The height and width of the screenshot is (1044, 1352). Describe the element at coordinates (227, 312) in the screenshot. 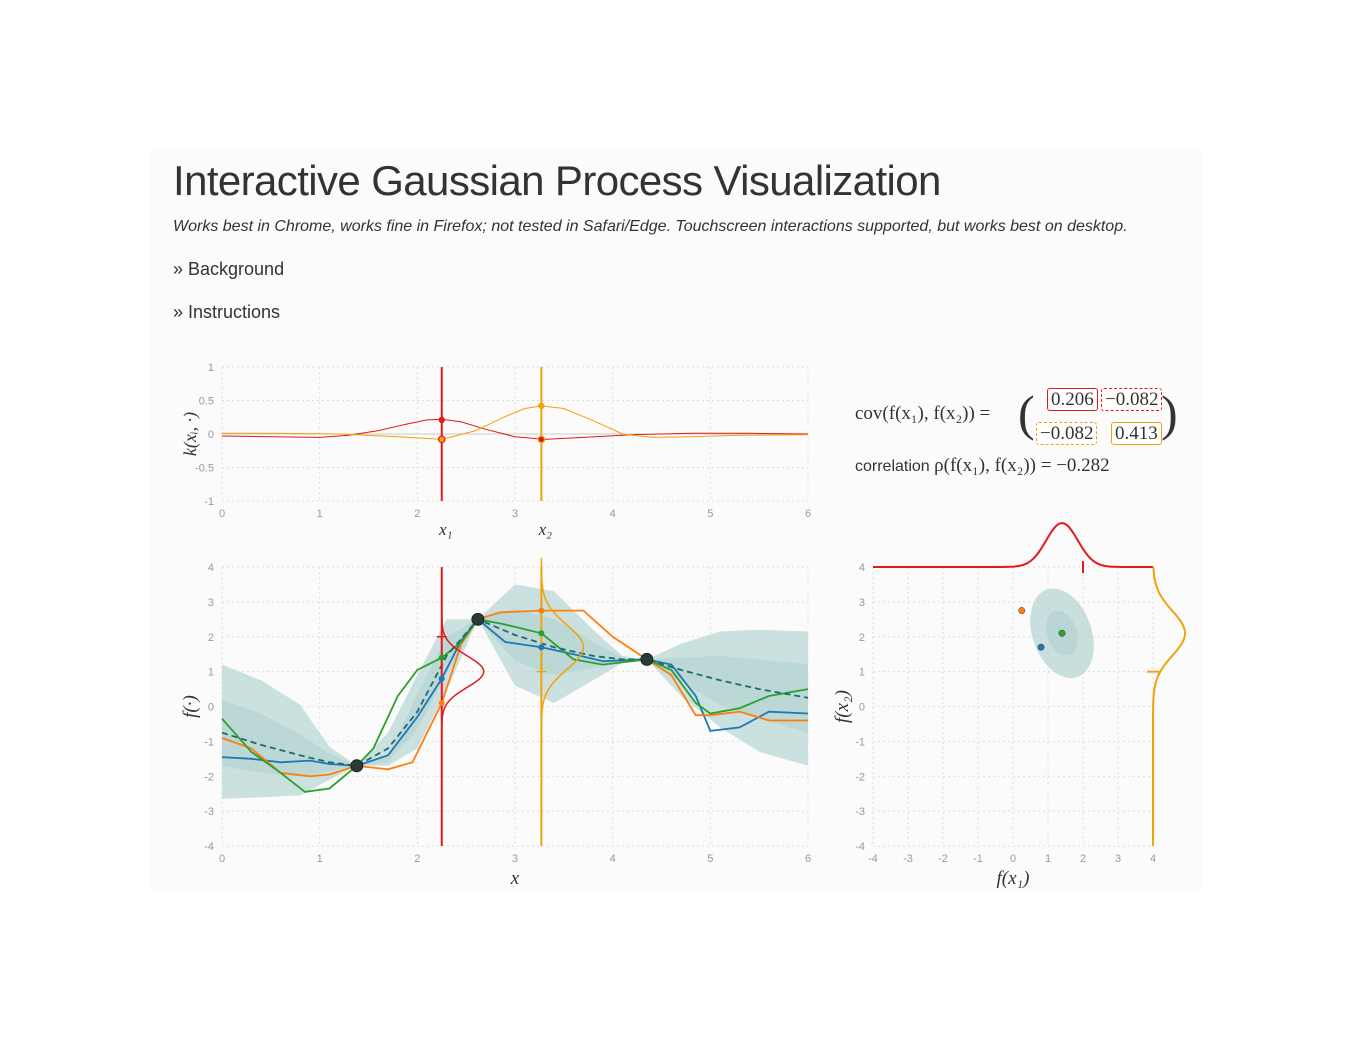

I see `instructions-toggle: » Instructions` at that location.